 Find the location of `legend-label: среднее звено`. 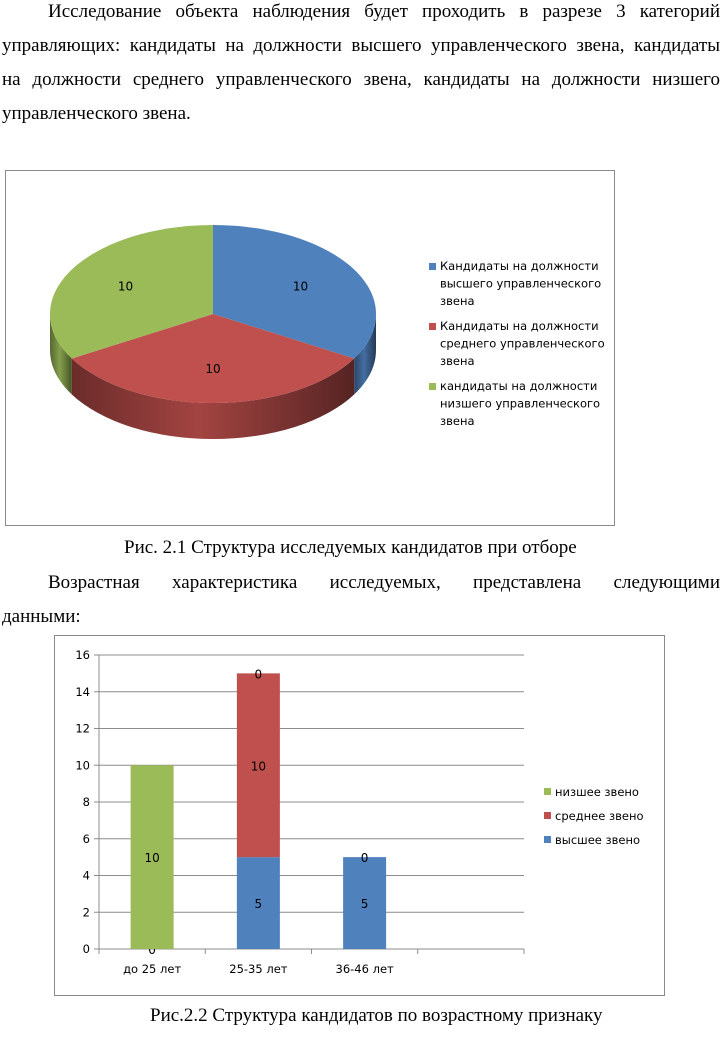

legend-label: среднее звено is located at coordinates (599, 816).